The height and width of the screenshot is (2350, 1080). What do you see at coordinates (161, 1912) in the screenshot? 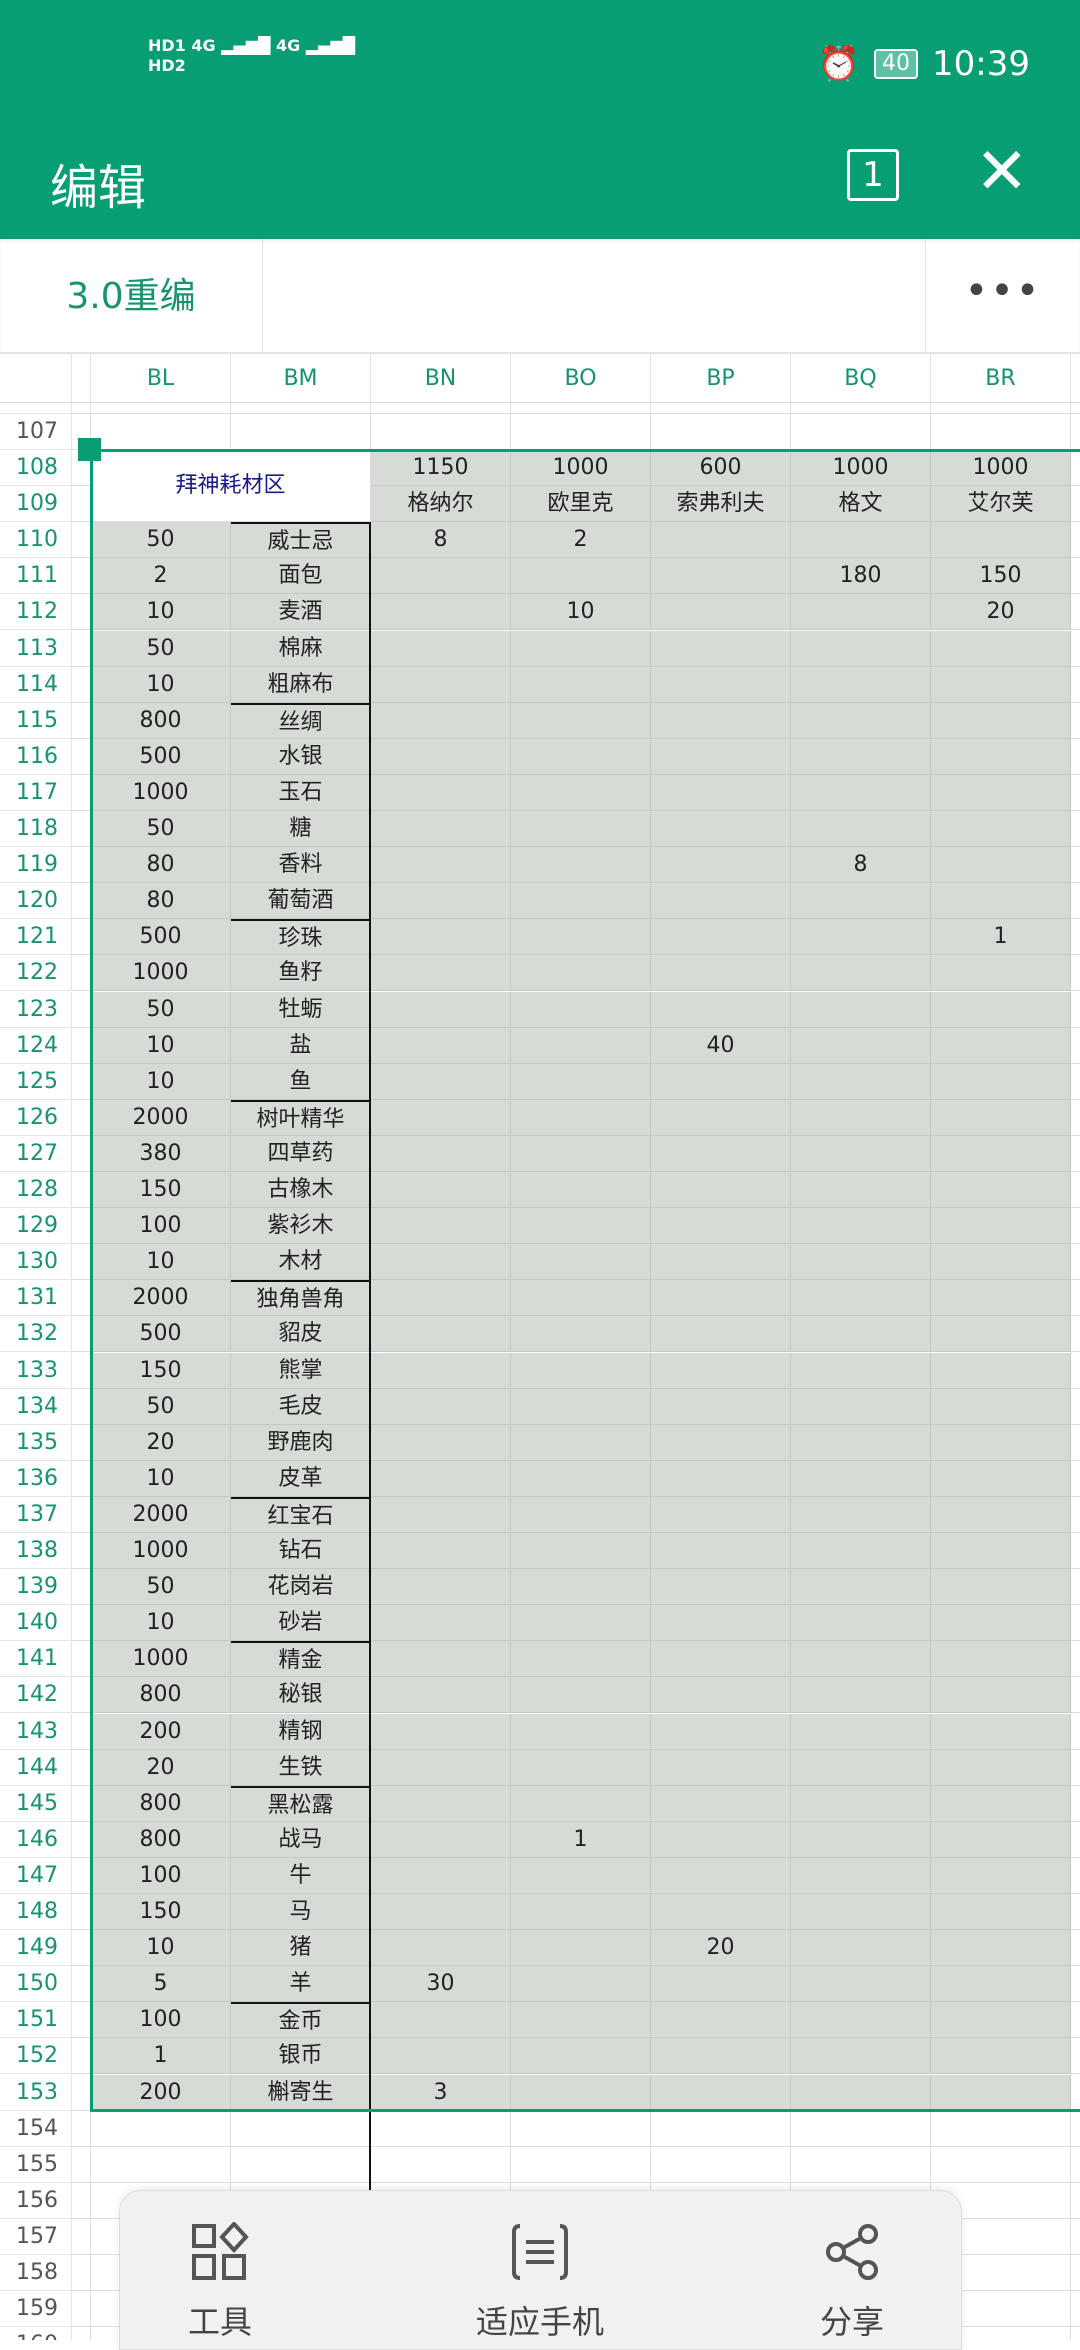
I see `cell: 150` at bounding box center [161, 1912].